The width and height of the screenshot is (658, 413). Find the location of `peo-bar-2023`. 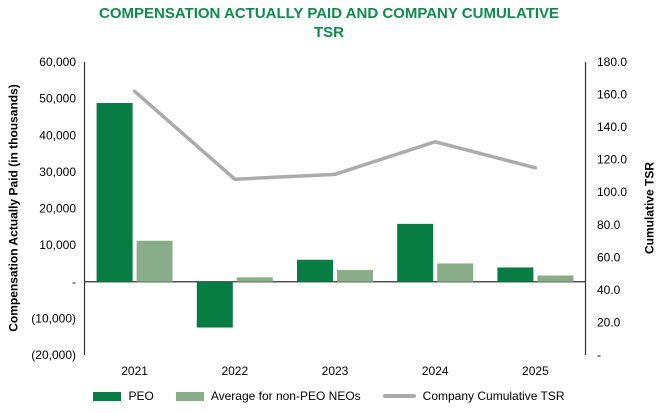

peo-bar-2023 is located at coordinates (315, 270).